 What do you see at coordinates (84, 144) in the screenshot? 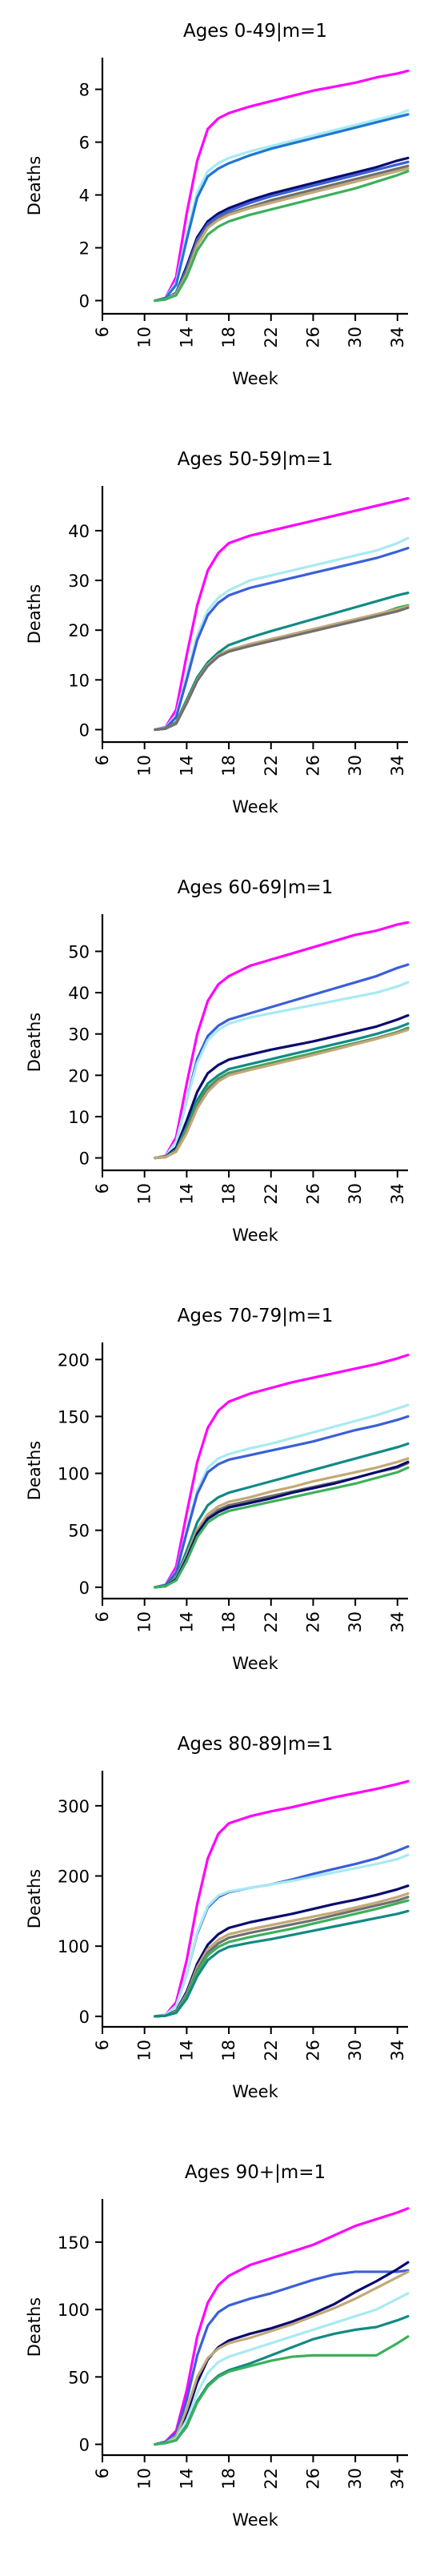
I see `y-tick-label: 6` at bounding box center [84, 144].